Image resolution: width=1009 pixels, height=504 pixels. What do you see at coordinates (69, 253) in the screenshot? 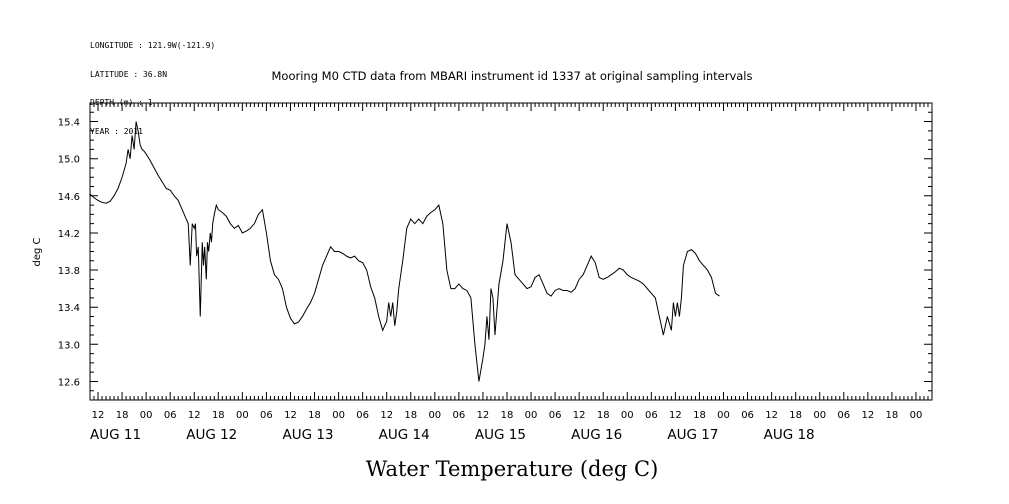
I see `y-tick-labels: 12.6 13.0 13.4 13.8 14.2 14.6 15.0 15.4` at bounding box center [69, 253].